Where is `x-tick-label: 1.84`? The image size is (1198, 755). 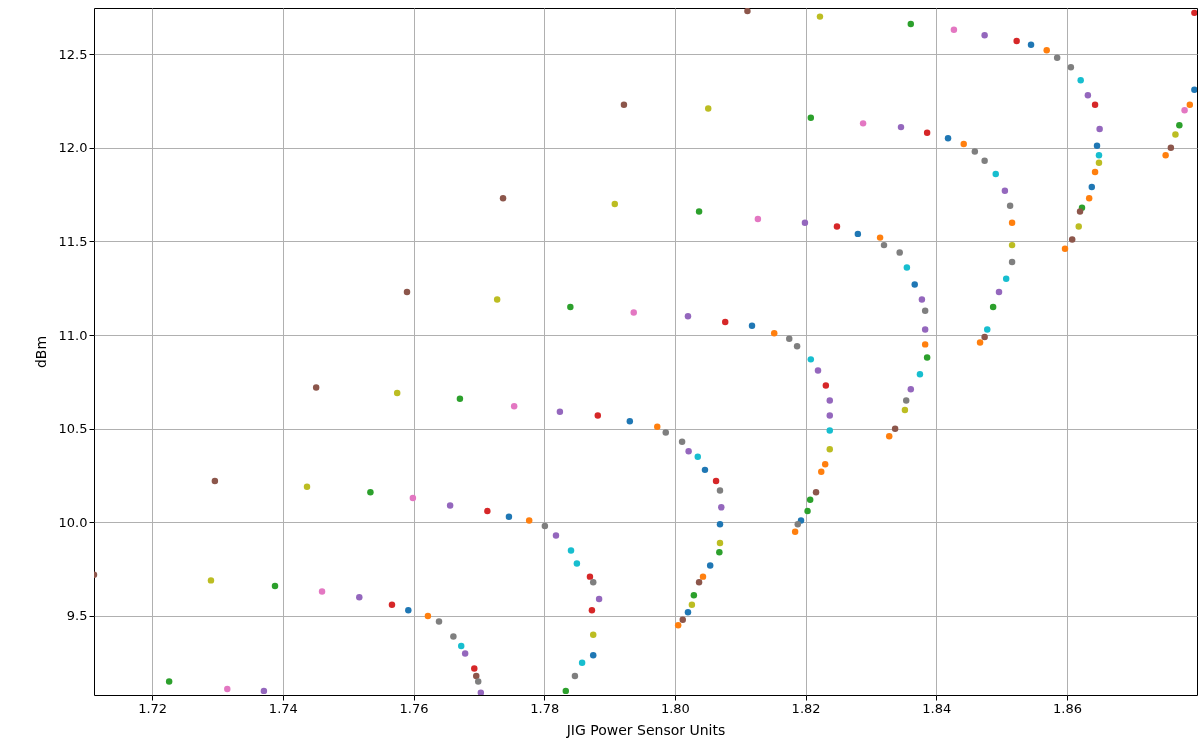
x-tick-label: 1.84 is located at coordinates (937, 708).